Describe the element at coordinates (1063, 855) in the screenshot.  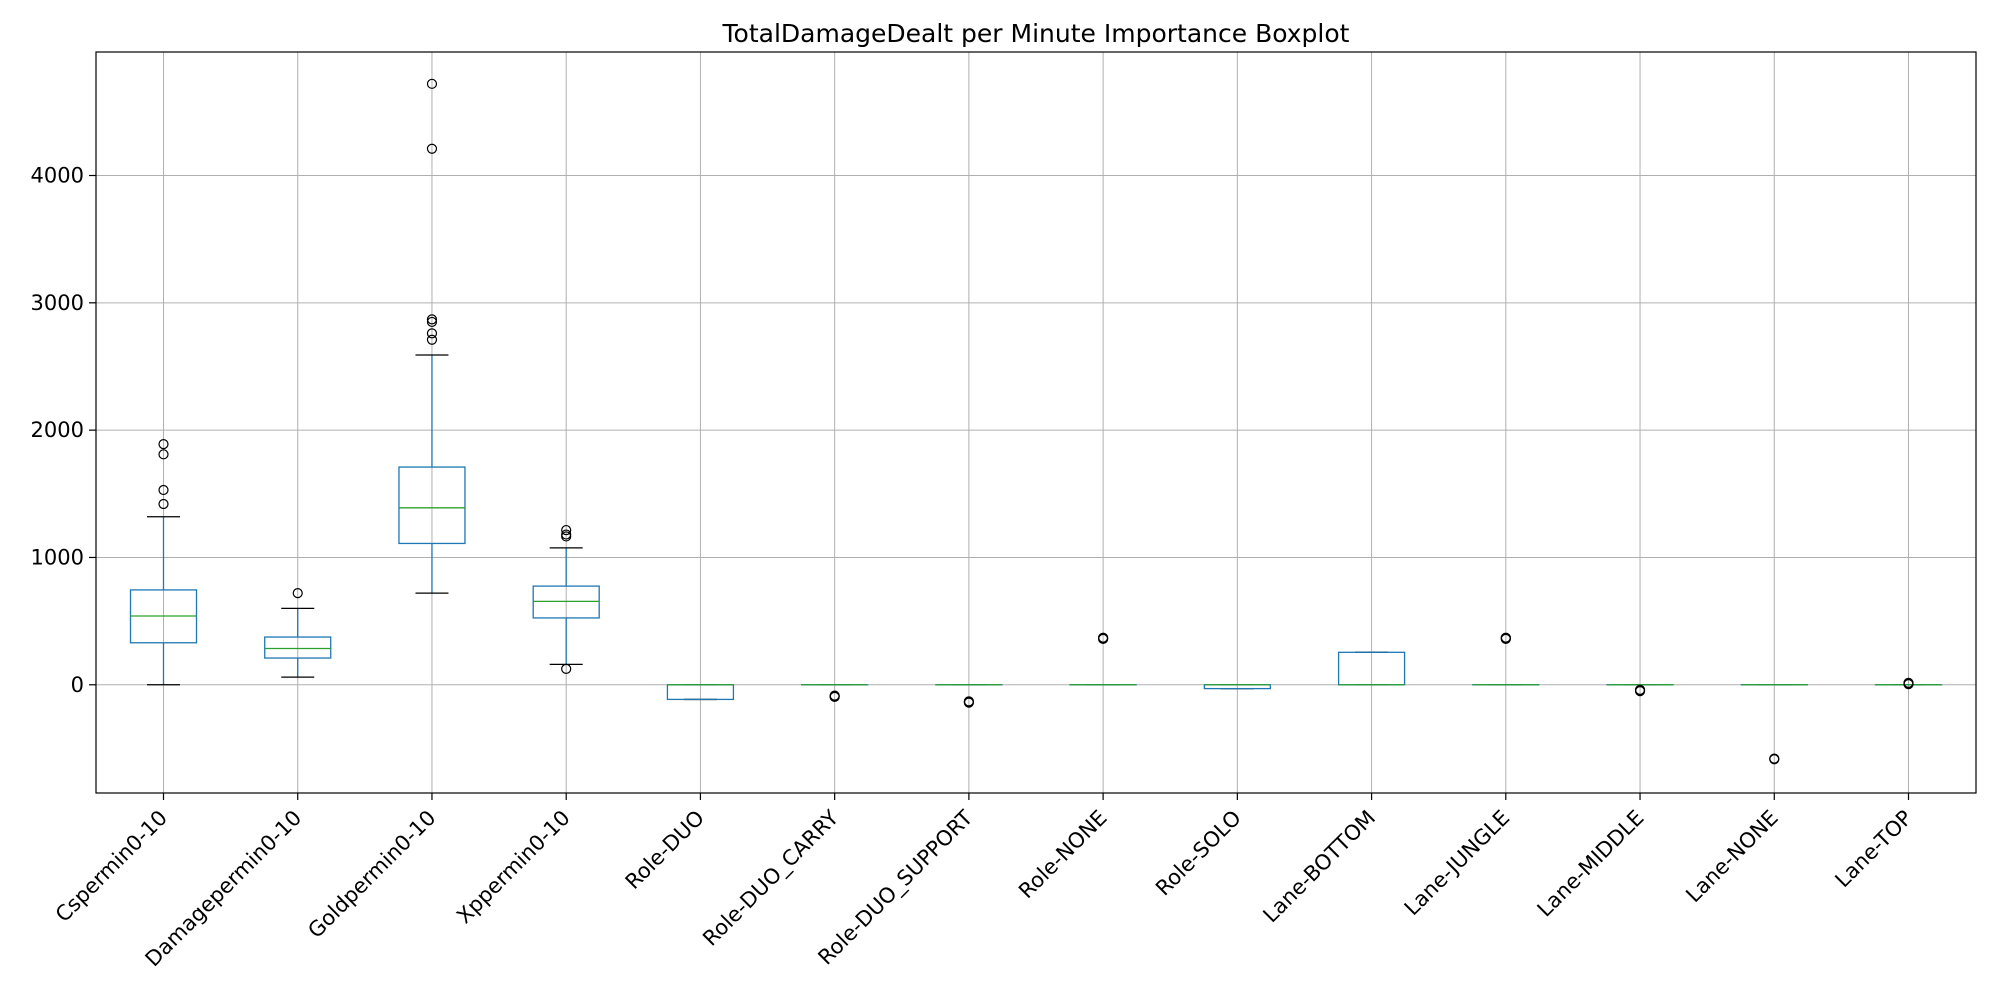
I see `x-tick-label: Role-NONE` at that location.